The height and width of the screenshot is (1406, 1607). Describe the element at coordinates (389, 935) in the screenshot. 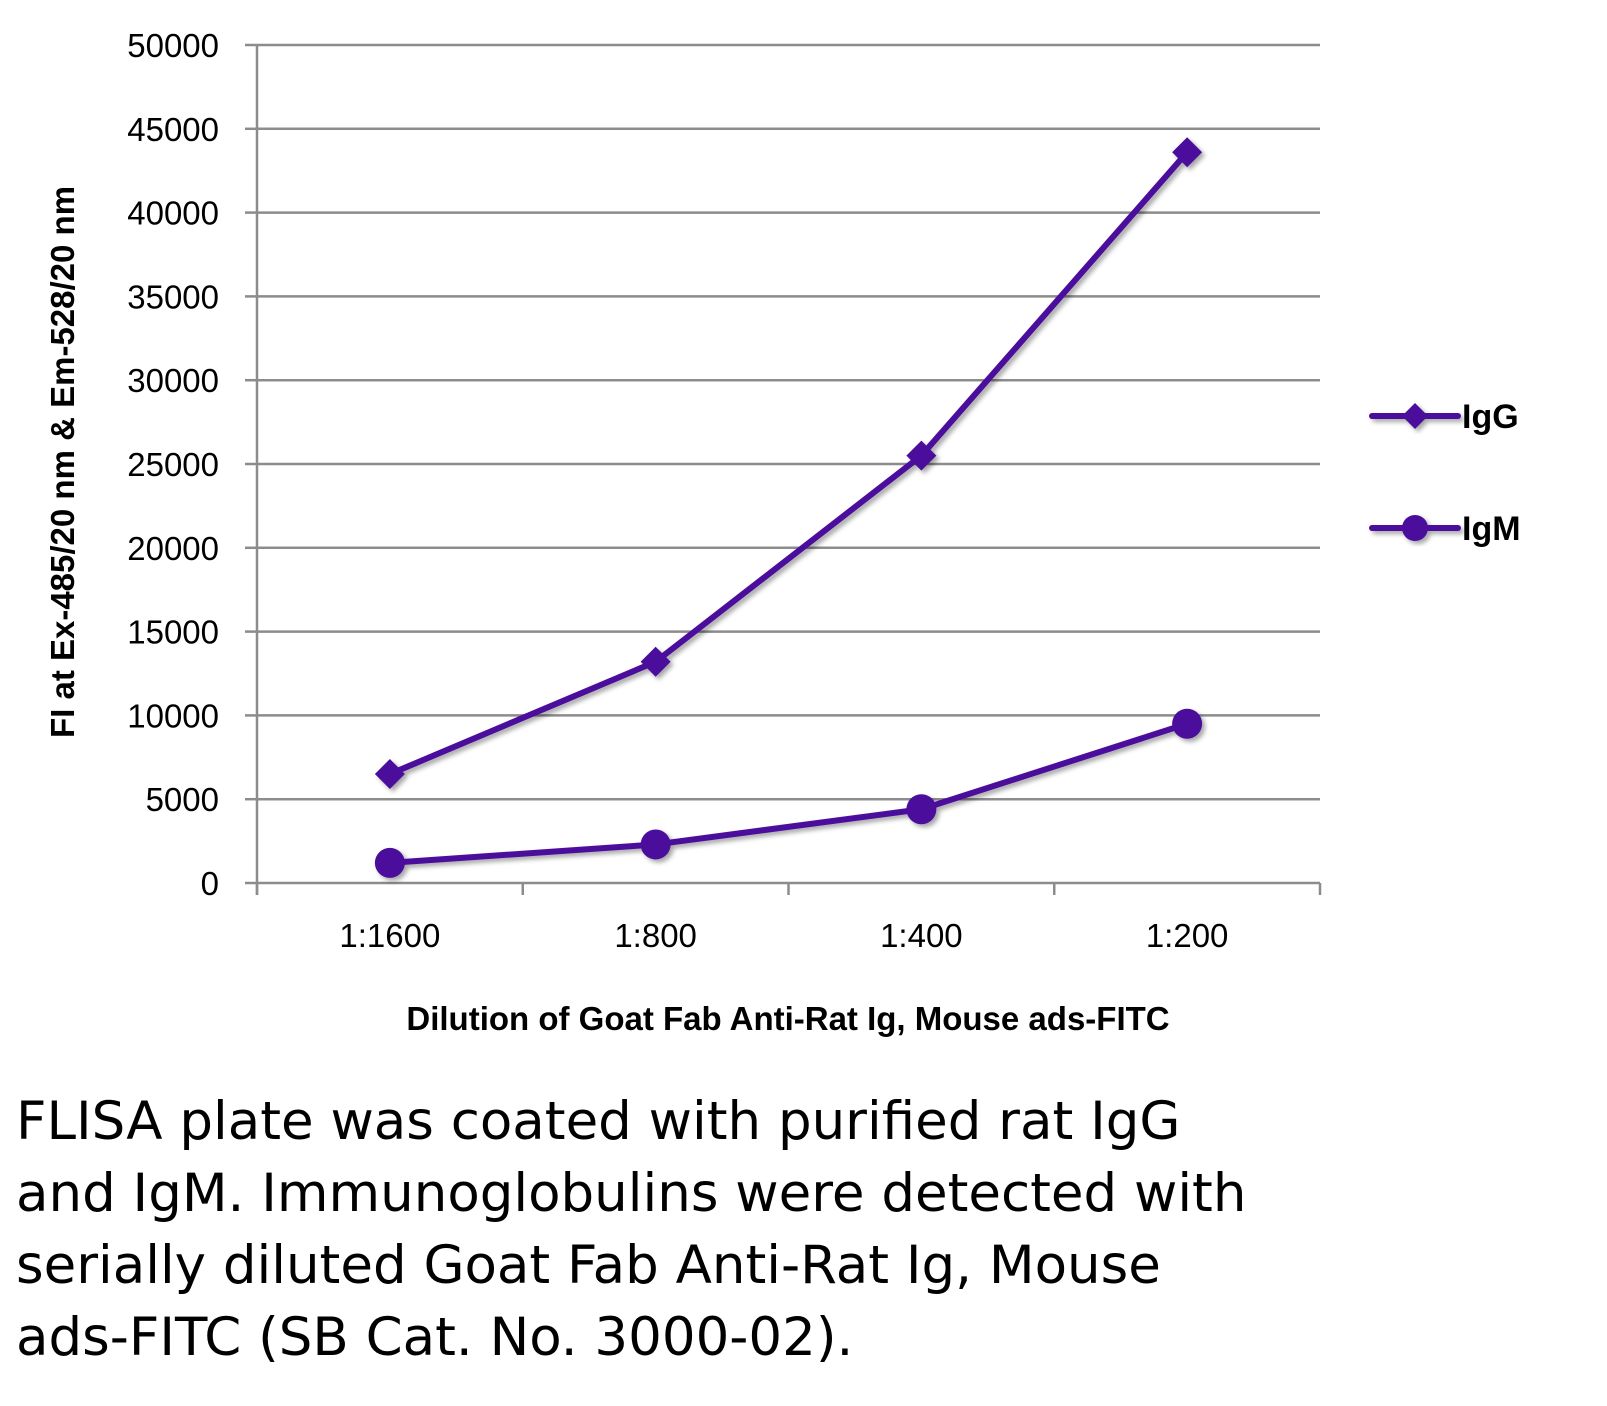

I see `x-tick-label: 1:1600` at that location.